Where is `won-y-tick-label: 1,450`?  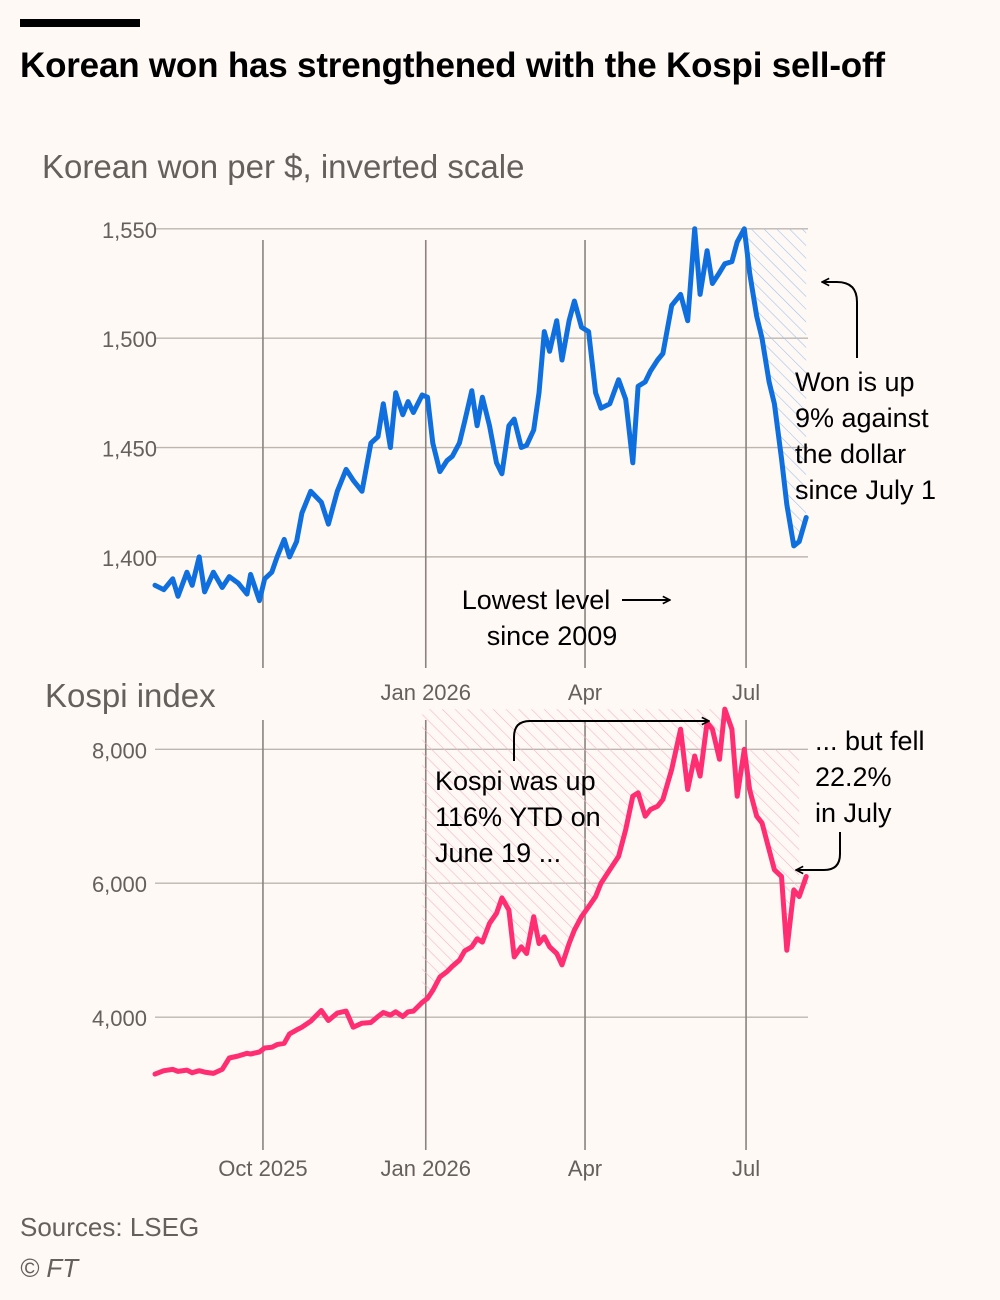 won-y-tick-label: 1,450 is located at coordinates (129, 449).